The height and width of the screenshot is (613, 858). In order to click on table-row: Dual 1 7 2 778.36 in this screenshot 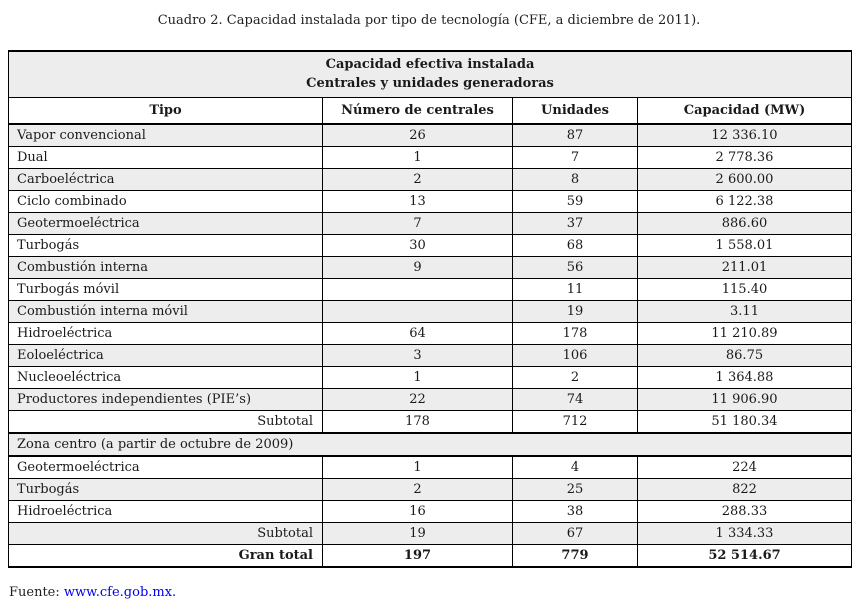, I will do `click(430, 157)`.